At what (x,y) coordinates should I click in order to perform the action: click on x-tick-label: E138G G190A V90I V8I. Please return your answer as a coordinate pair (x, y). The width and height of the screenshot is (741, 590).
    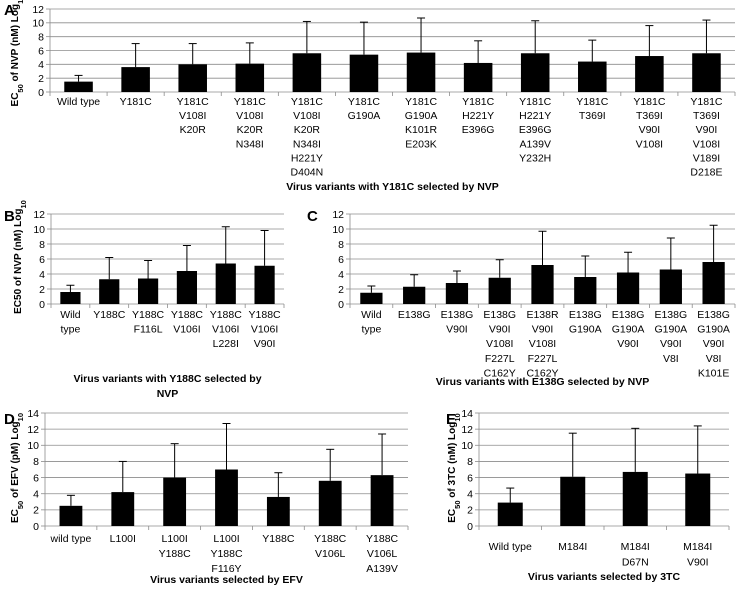
    Looking at the image, I should click on (670, 337).